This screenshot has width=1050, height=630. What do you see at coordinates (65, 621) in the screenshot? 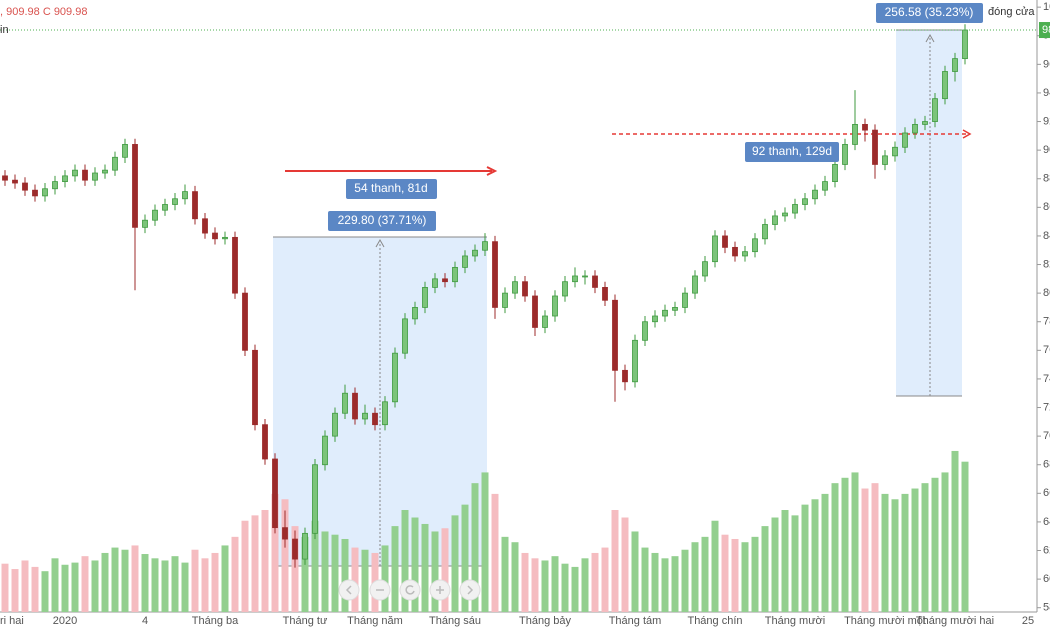
I see `x-tick-label: 2020` at bounding box center [65, 621].